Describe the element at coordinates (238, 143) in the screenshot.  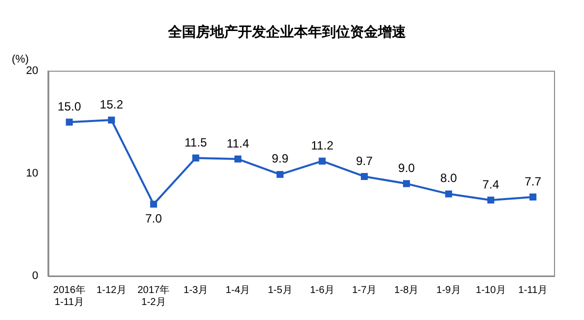
I see `data-label: 11.4` at that location.